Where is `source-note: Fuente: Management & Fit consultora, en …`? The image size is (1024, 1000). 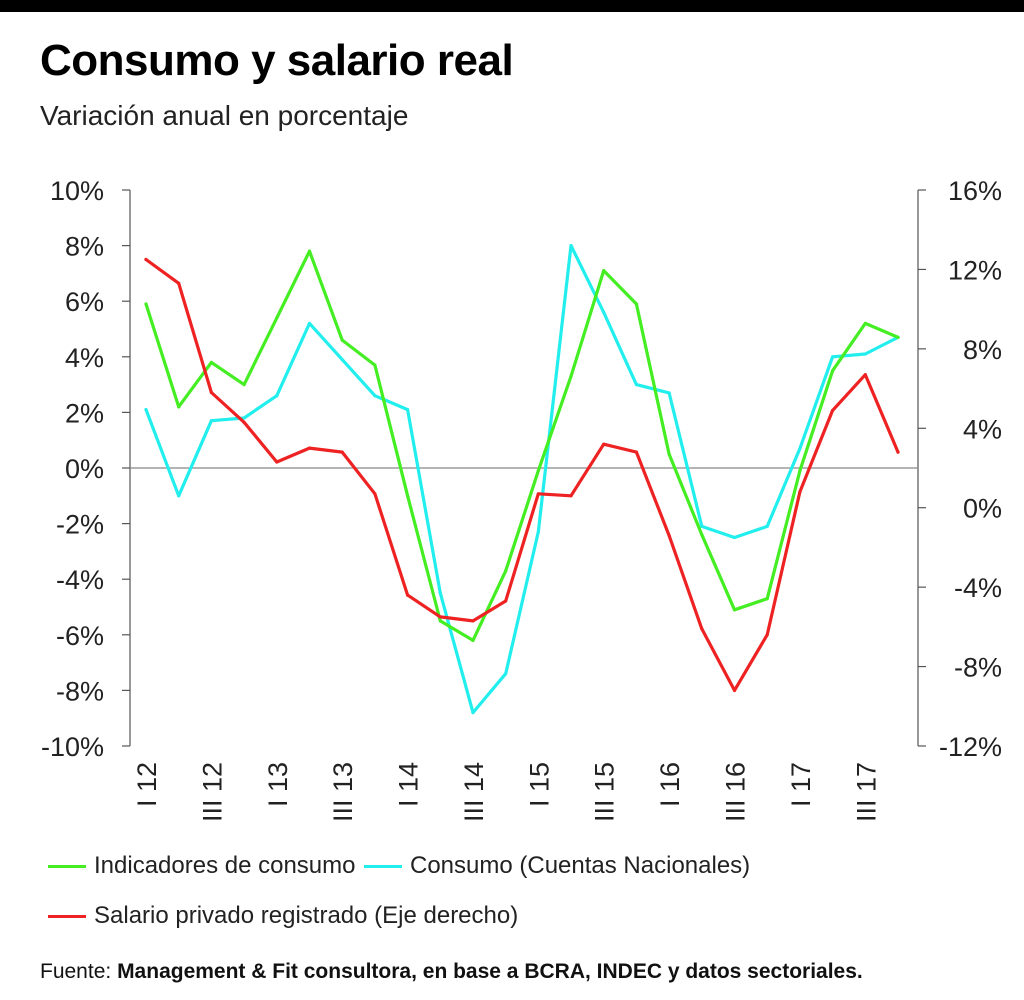 source-note: Fuente: Management & Fit consultora, en … is located at coordinates (451, 972).